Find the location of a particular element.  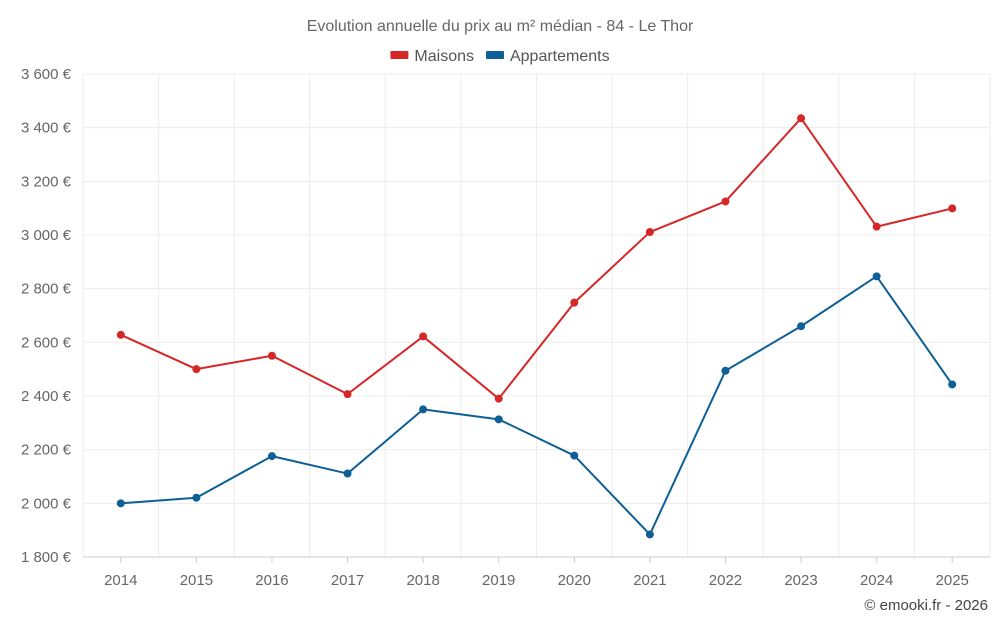

x-tick-label: 2025 is located at coordinates (952, 580).